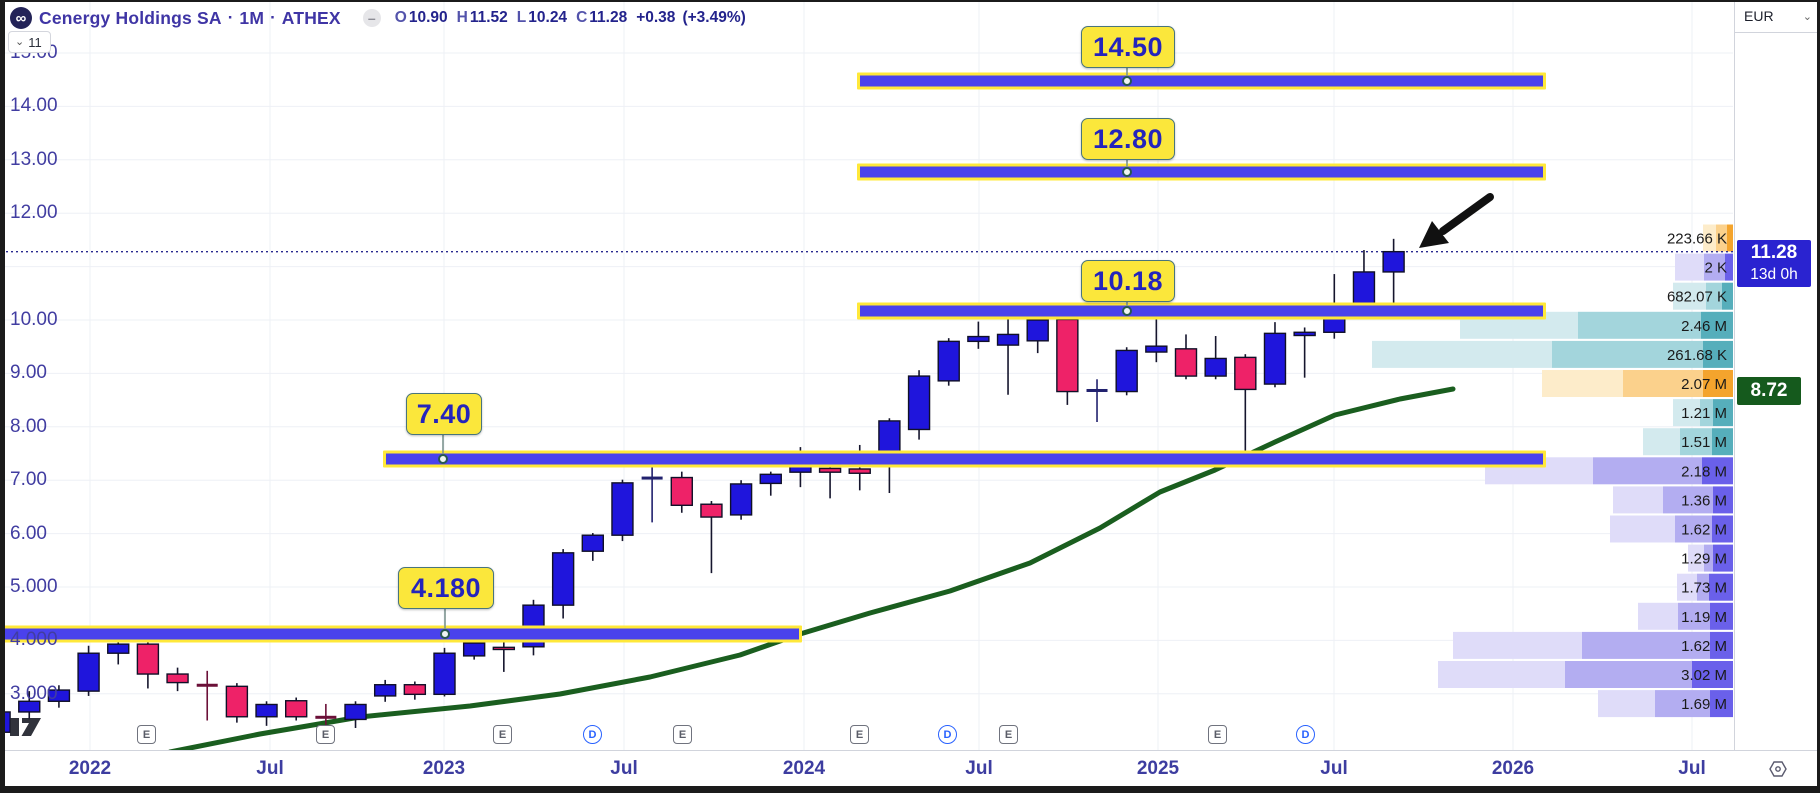  What do you see at coordinates (30, 726) in the screenshot?
I see `tradingview-logo` at bounding box center [30, 726].